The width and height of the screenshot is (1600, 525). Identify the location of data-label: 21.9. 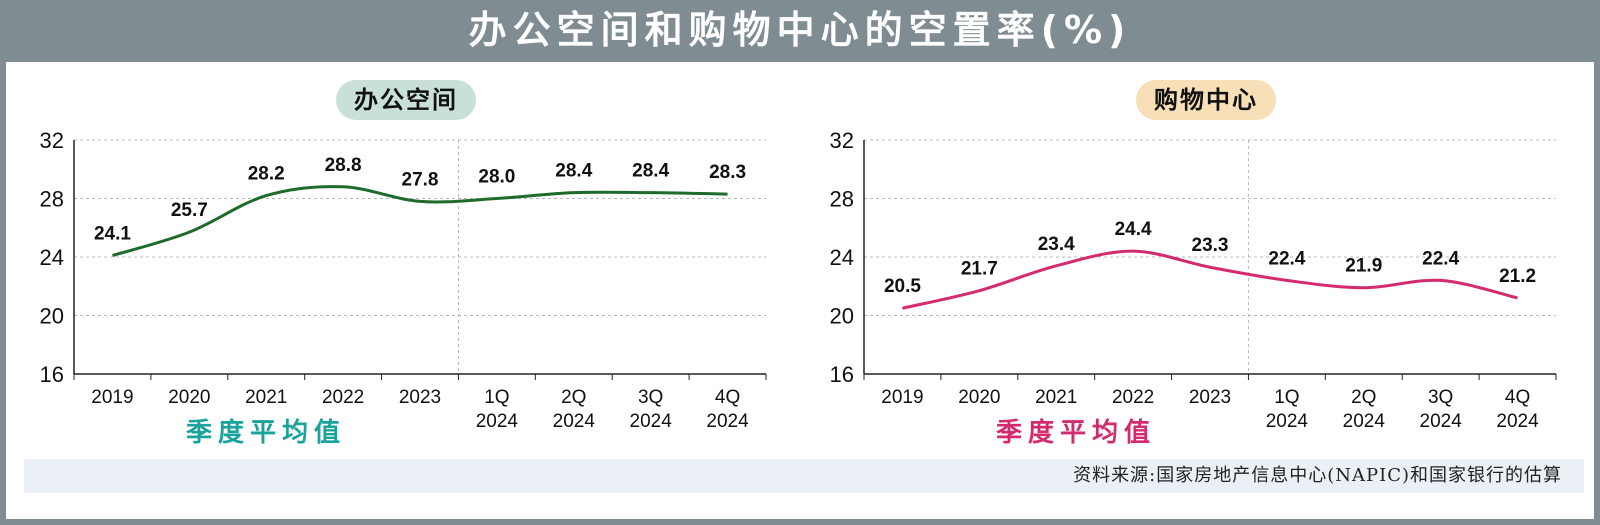
(1363, 266).